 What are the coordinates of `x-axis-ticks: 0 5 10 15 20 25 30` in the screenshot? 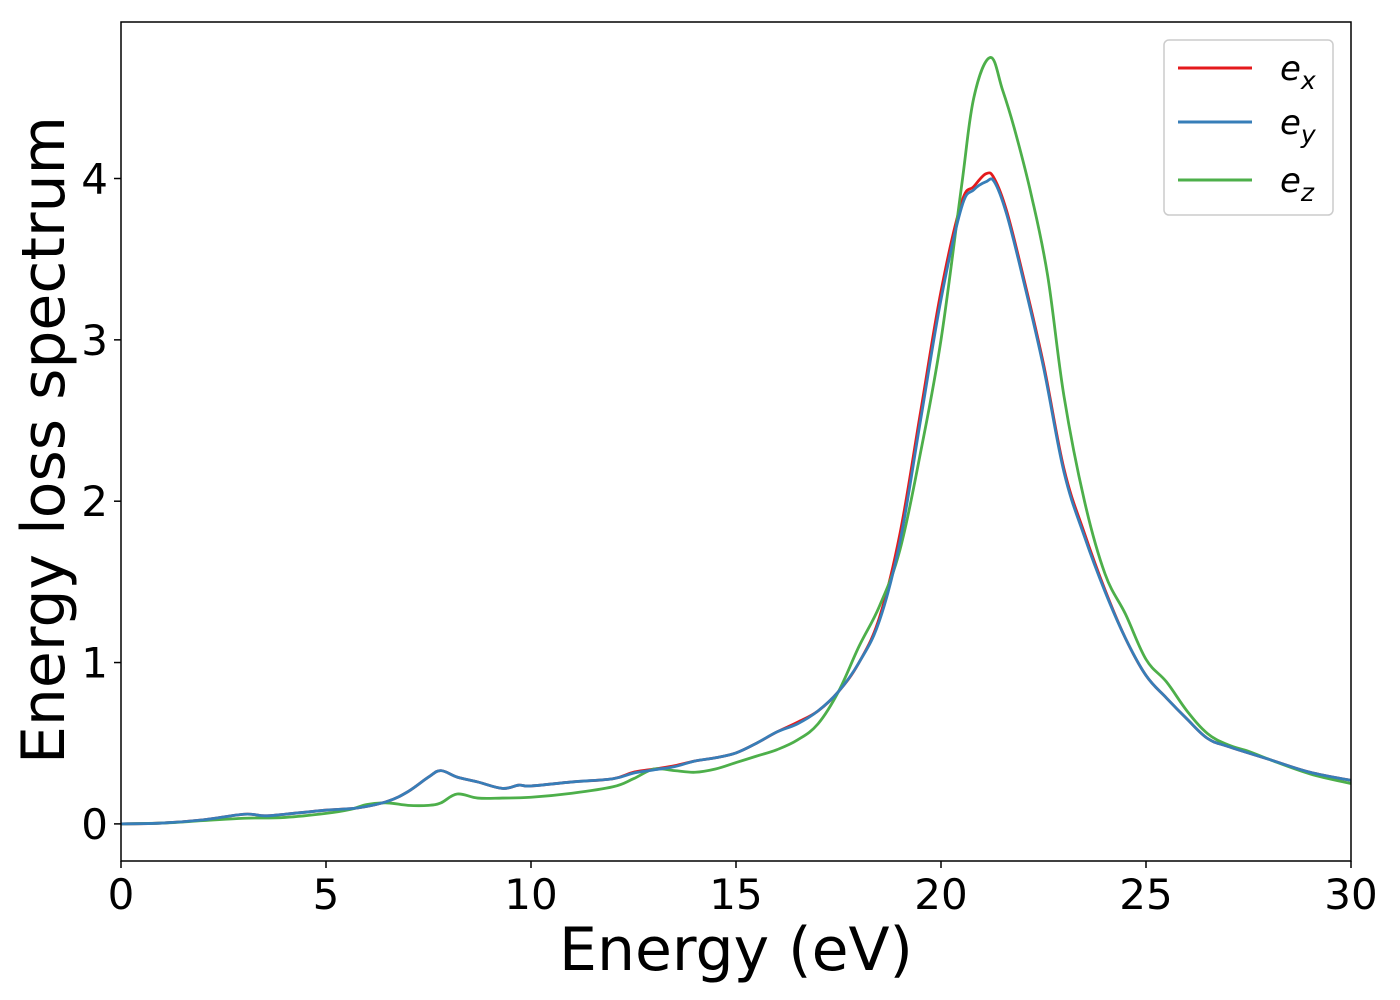 It's located at (743, 890).